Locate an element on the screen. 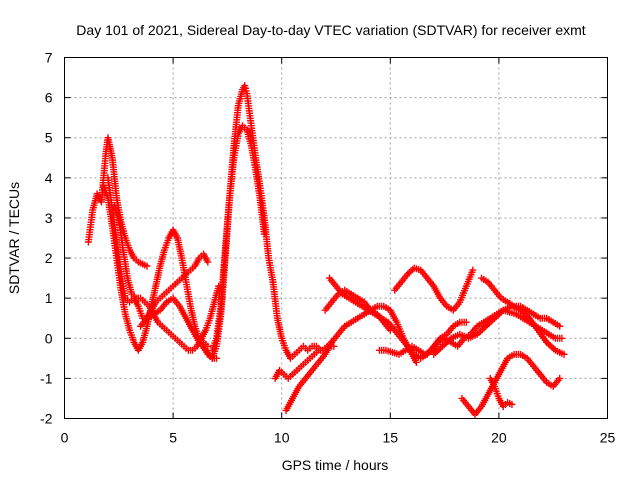  y-tick-label: 4 is located at coordinates (49, 178).